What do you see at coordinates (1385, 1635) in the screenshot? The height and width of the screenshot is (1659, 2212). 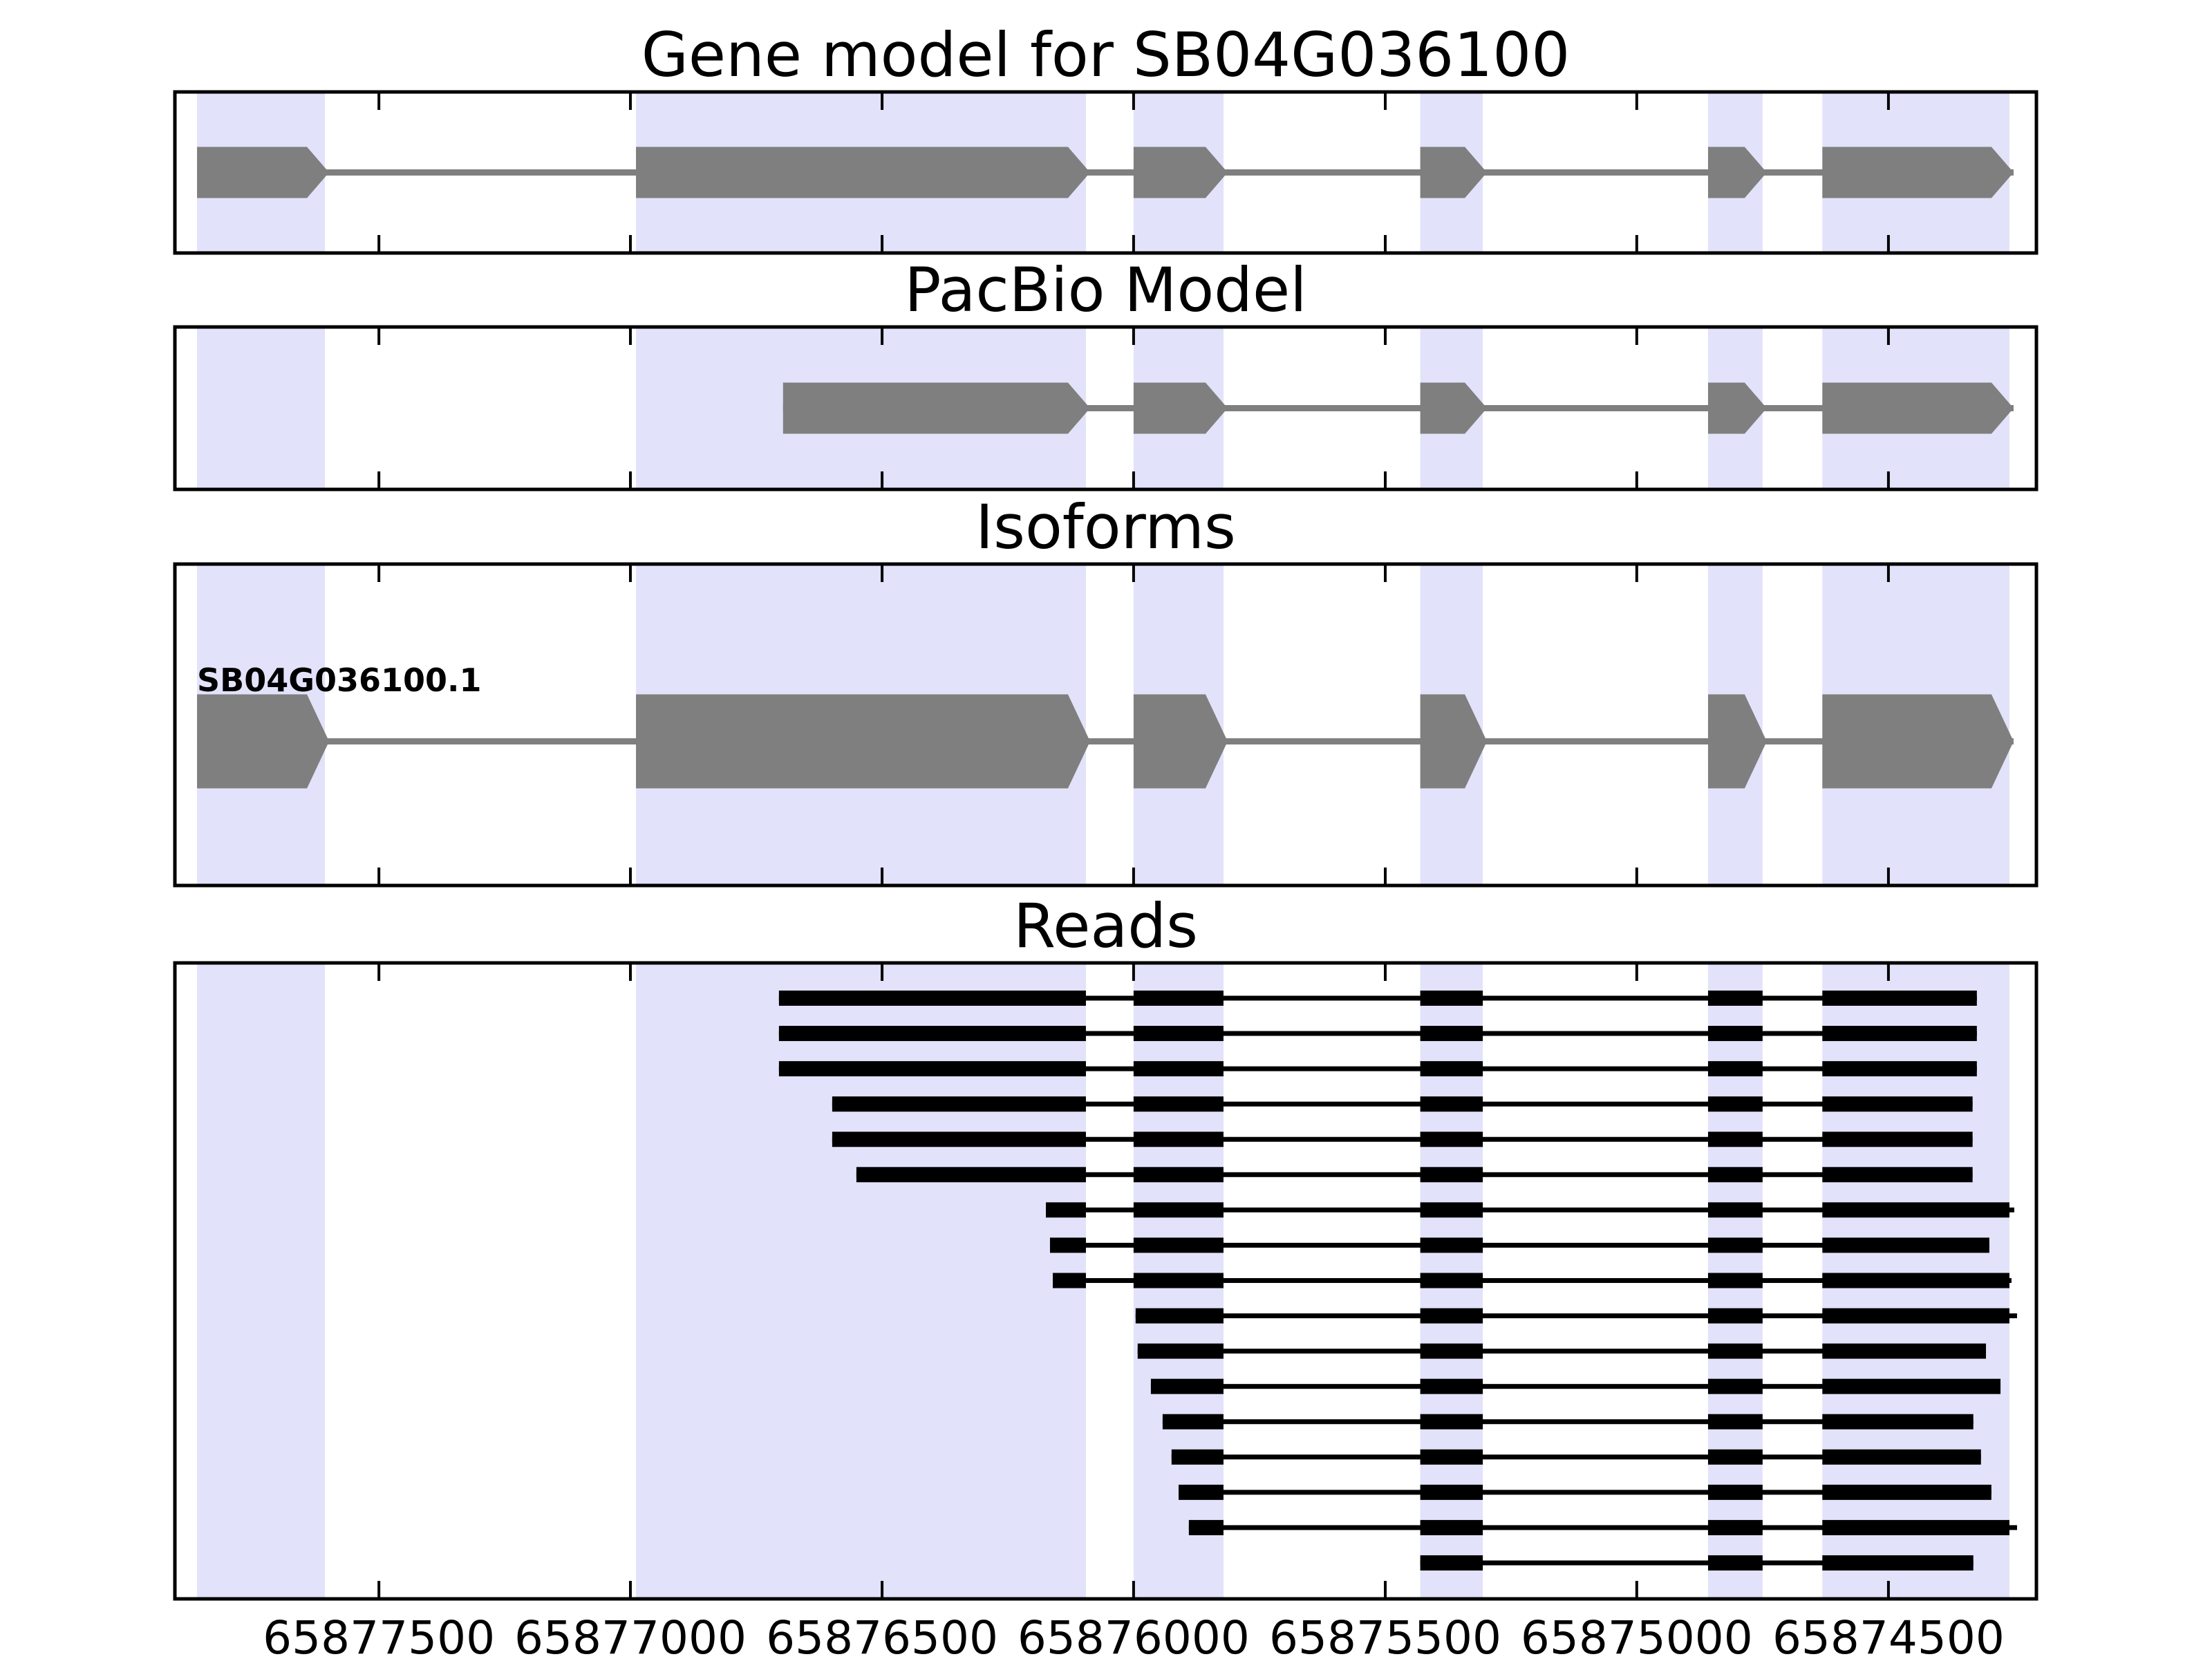 I see `x-tick-label: 65875500` at bounding box center [1385, 1635].